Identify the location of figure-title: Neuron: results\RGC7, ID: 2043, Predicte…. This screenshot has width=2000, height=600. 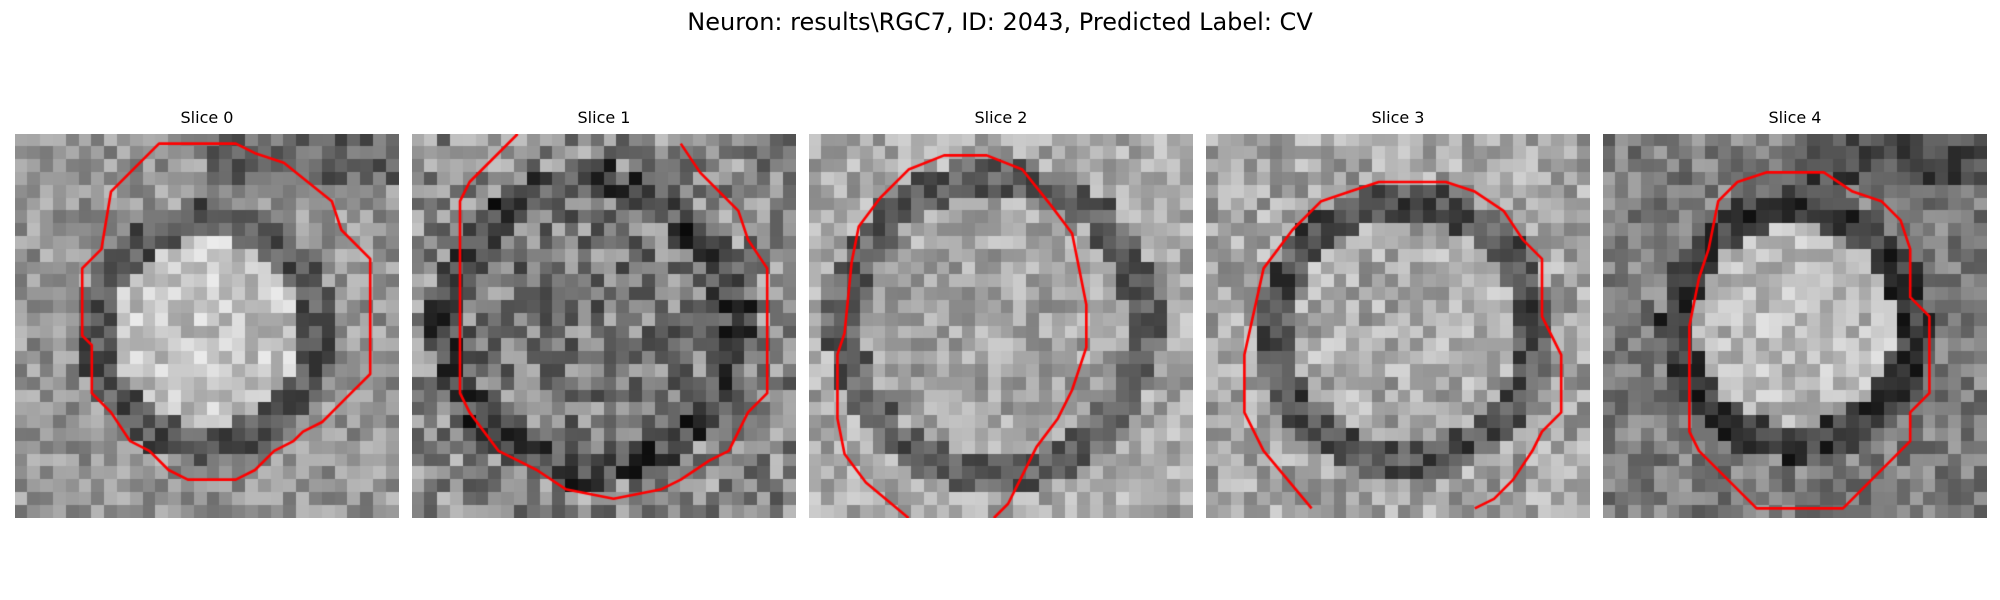
(1000, 22).